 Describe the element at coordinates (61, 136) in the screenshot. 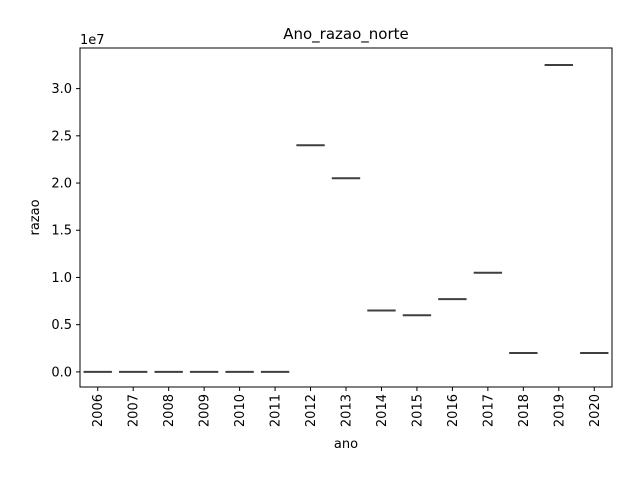

I see `y-tick-label: 2.5` at that location.